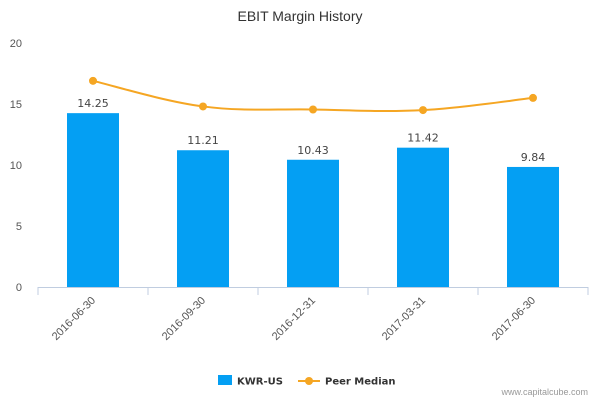 This screenshot has height=400, width=600. Describe the element at coordinates (404, 319) in the screenshot. I see `x-tick-label: 2017-03-31` at that location.